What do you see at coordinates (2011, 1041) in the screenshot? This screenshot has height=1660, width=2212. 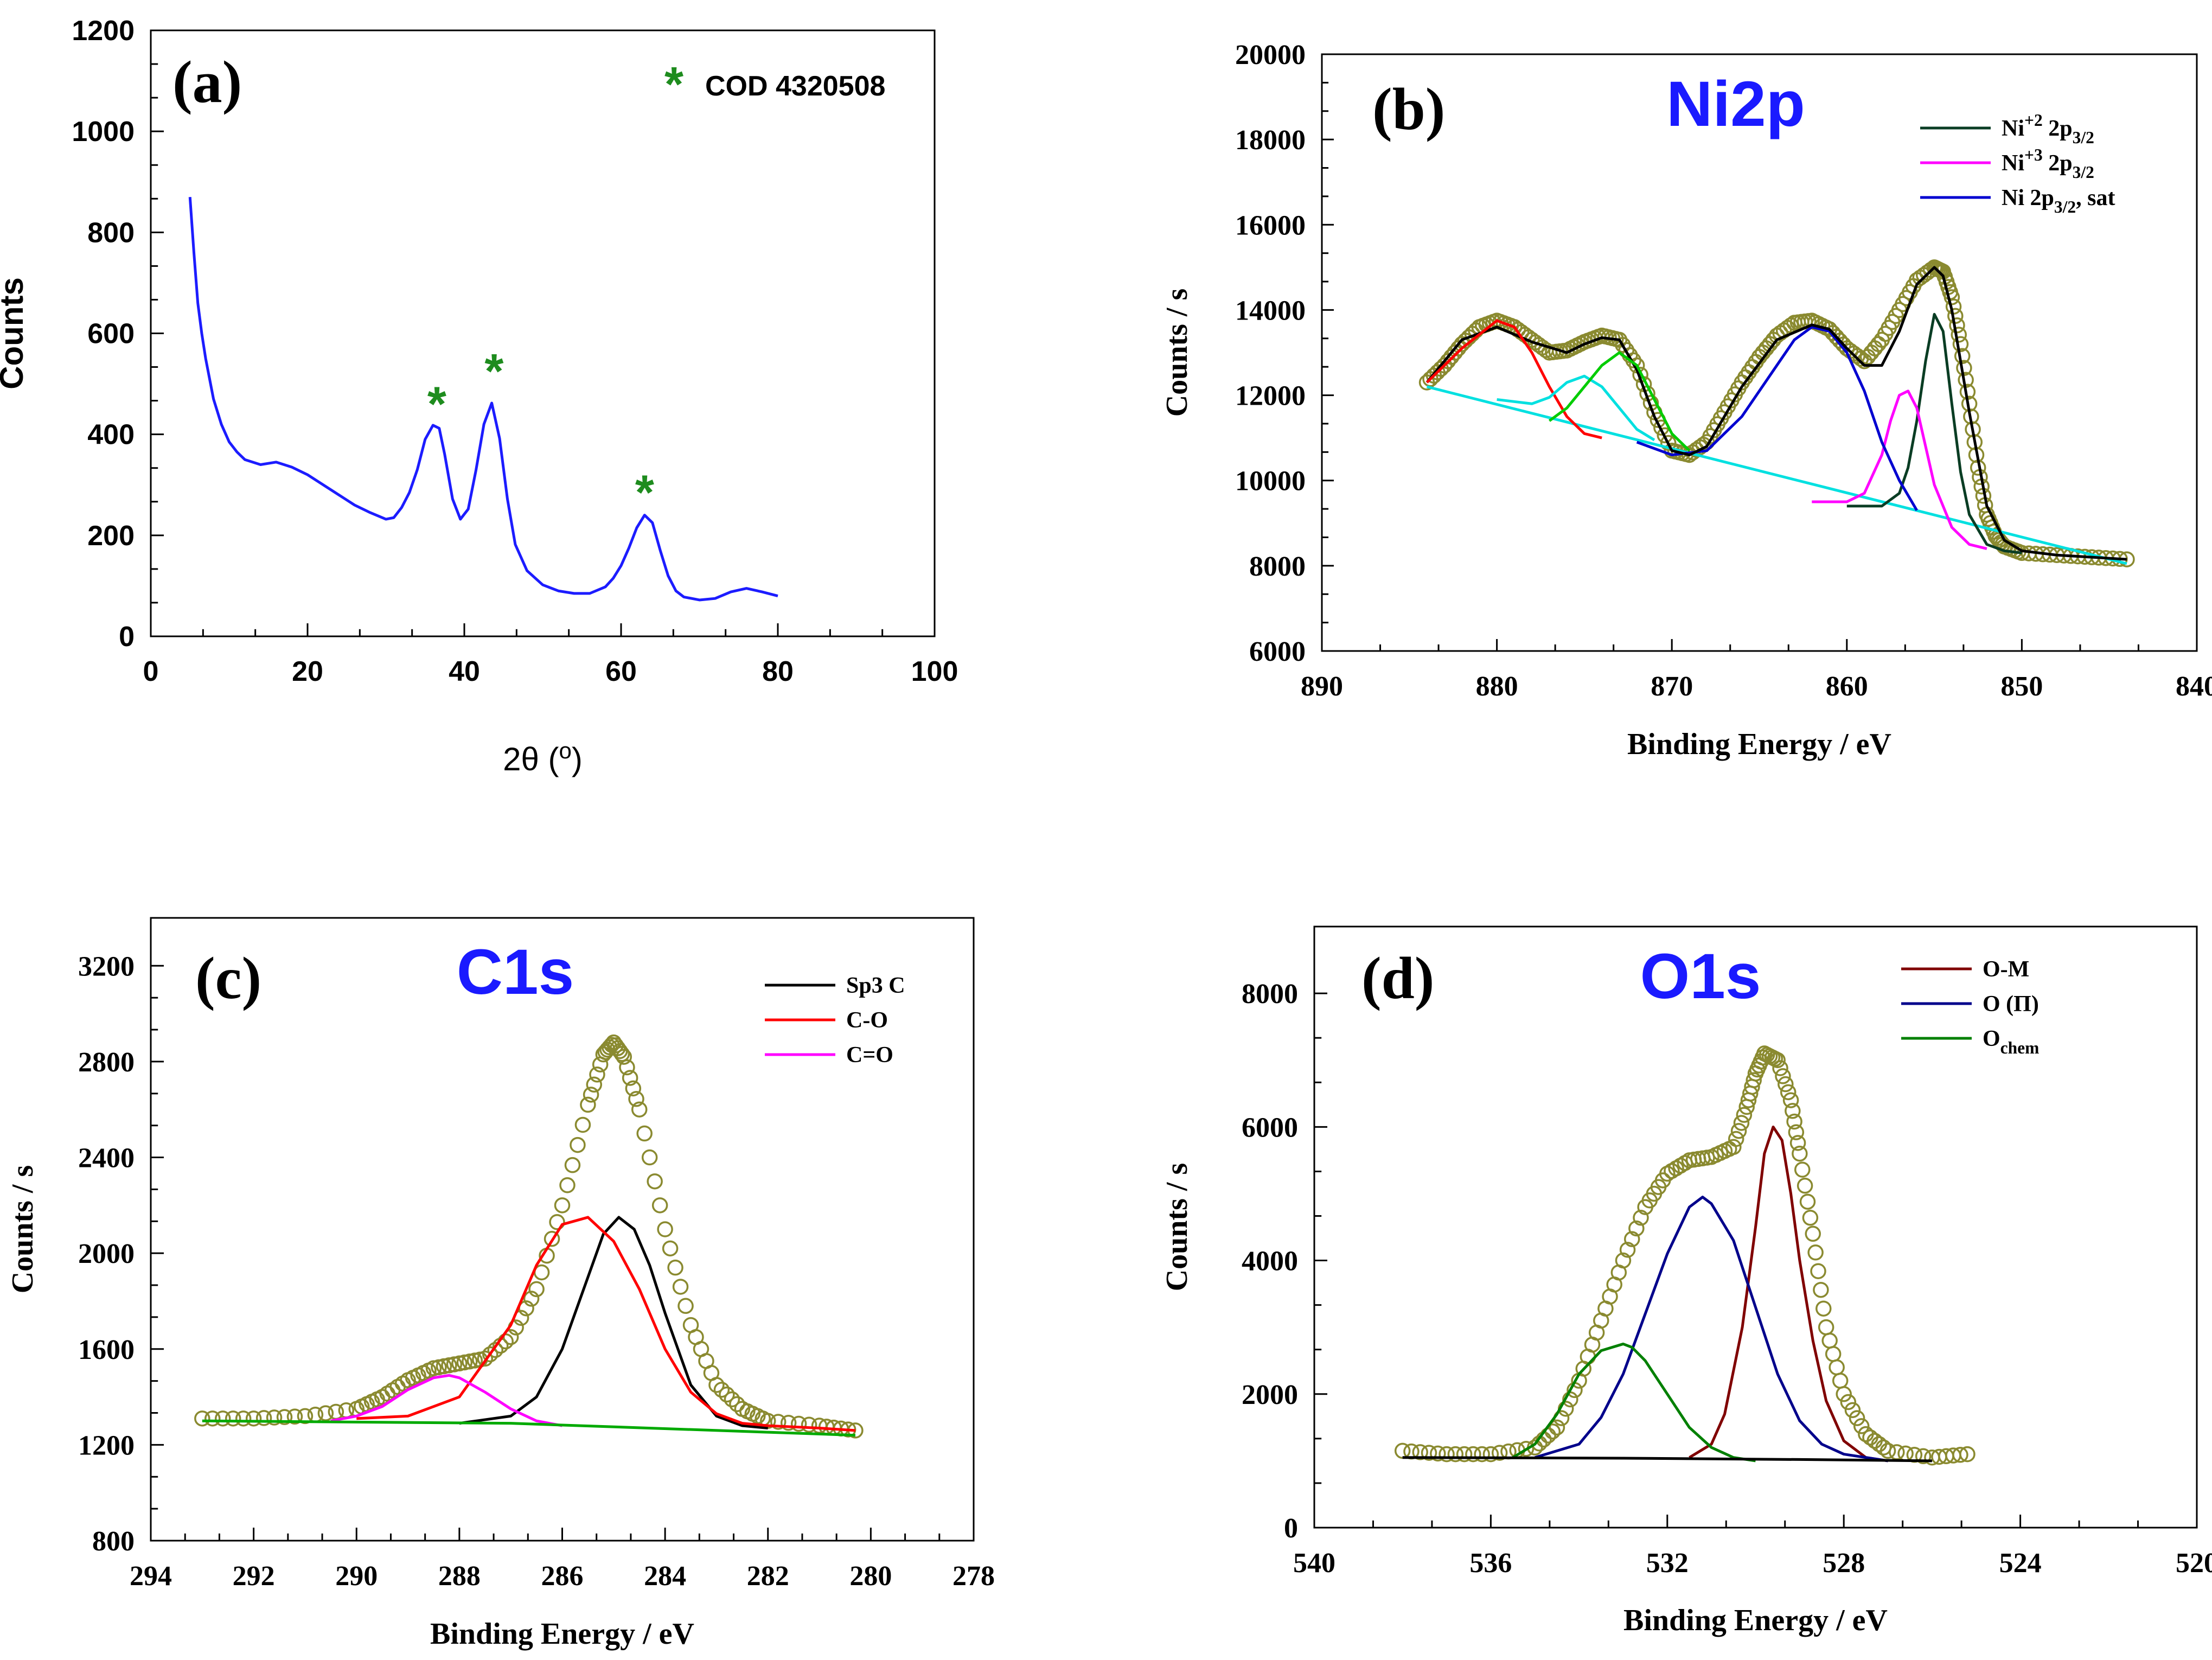 I see `legend-label: Ochem` at bounding box center [2011, 1041].